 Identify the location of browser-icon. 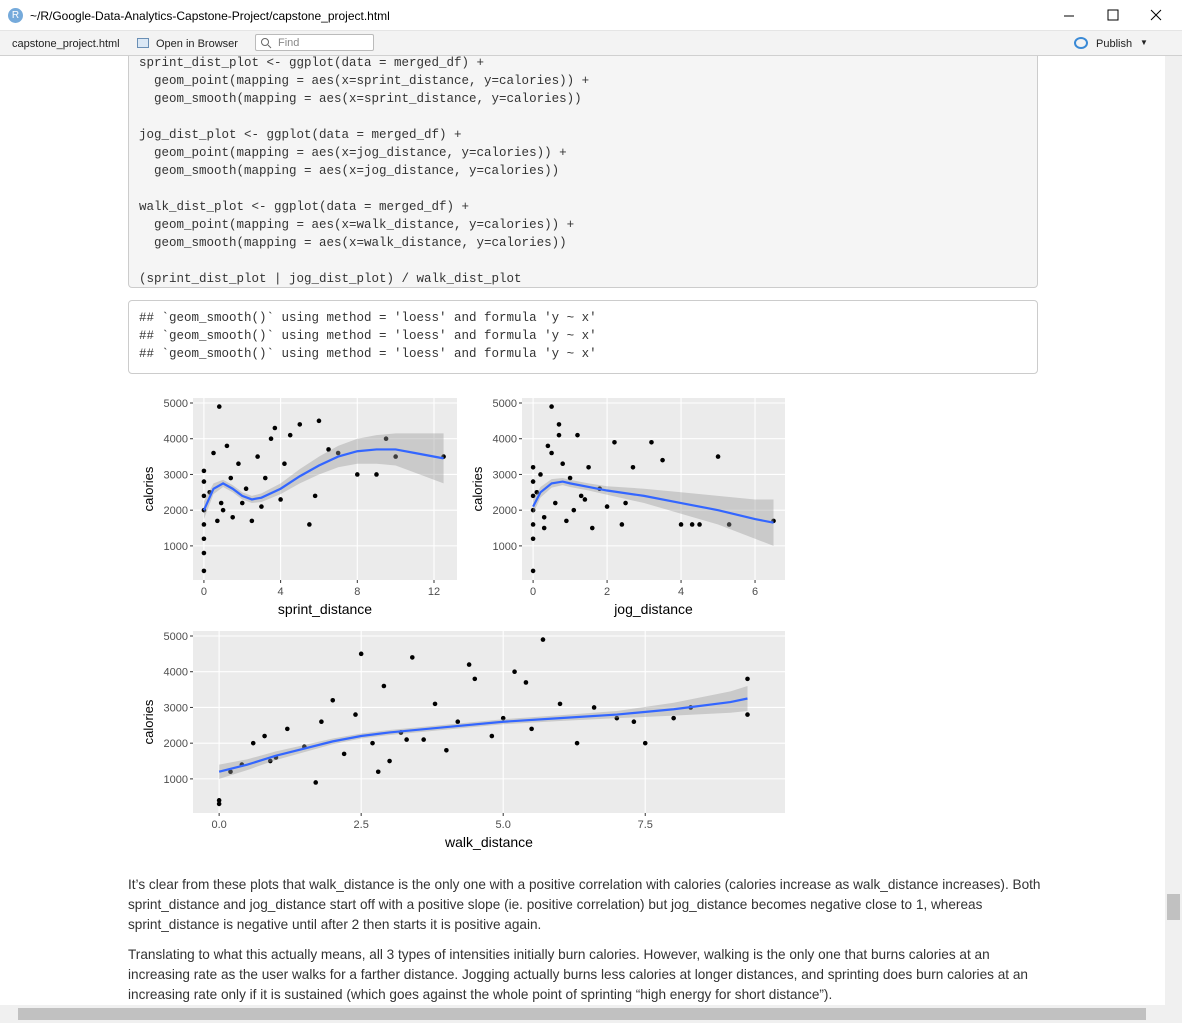
(143, 43).